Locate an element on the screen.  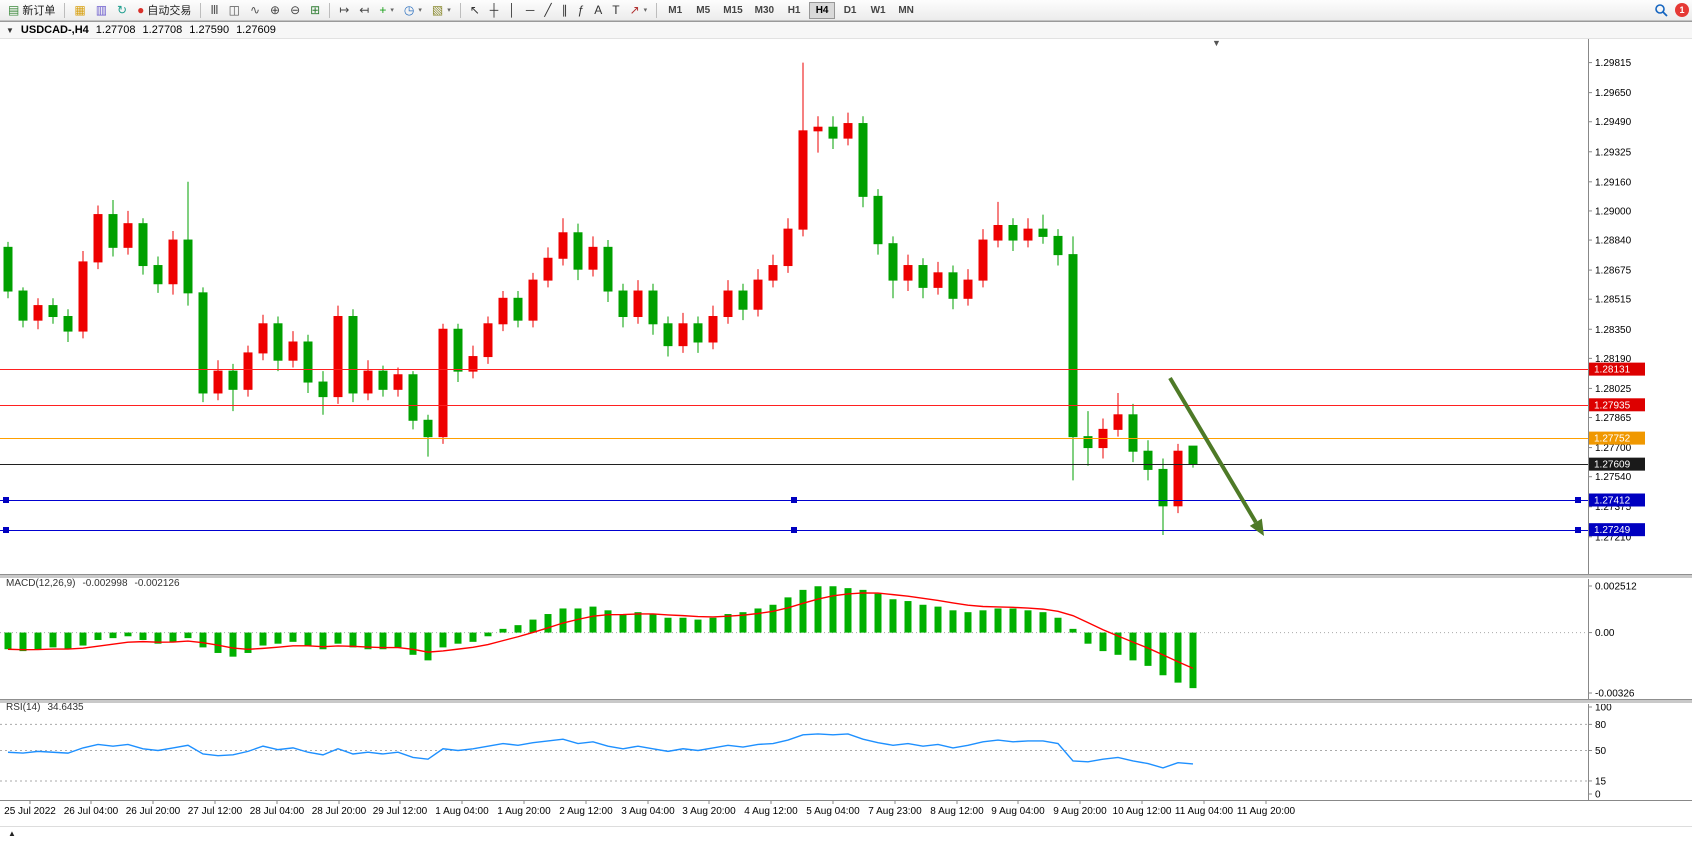
fibonacci-button: ƒ is located at coordinates (581, 10).